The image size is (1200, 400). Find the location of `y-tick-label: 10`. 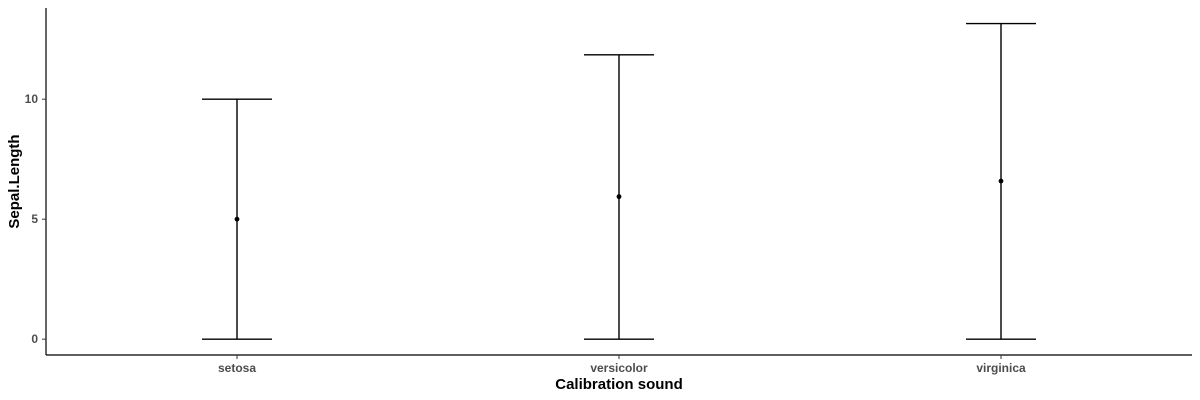

y-tick-label: 10 is located at coordinates (32, 99).